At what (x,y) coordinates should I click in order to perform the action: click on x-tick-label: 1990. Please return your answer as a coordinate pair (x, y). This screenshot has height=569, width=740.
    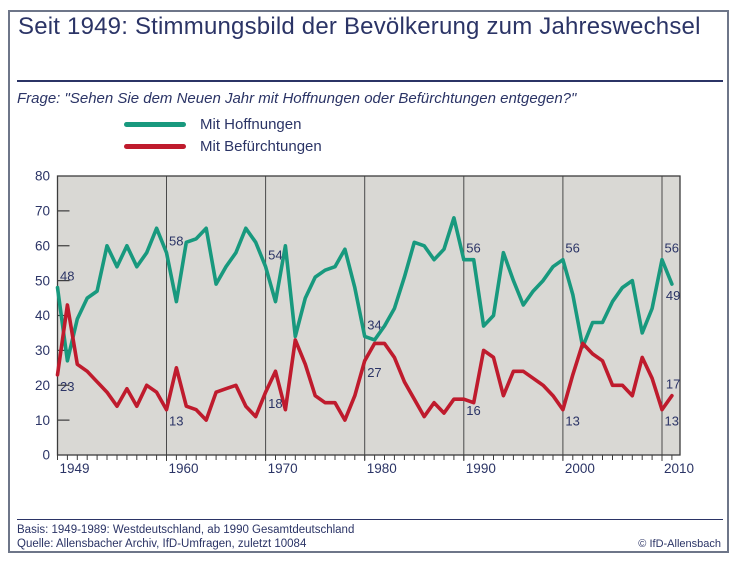
    Looking at the image, I should click on (481, 468).